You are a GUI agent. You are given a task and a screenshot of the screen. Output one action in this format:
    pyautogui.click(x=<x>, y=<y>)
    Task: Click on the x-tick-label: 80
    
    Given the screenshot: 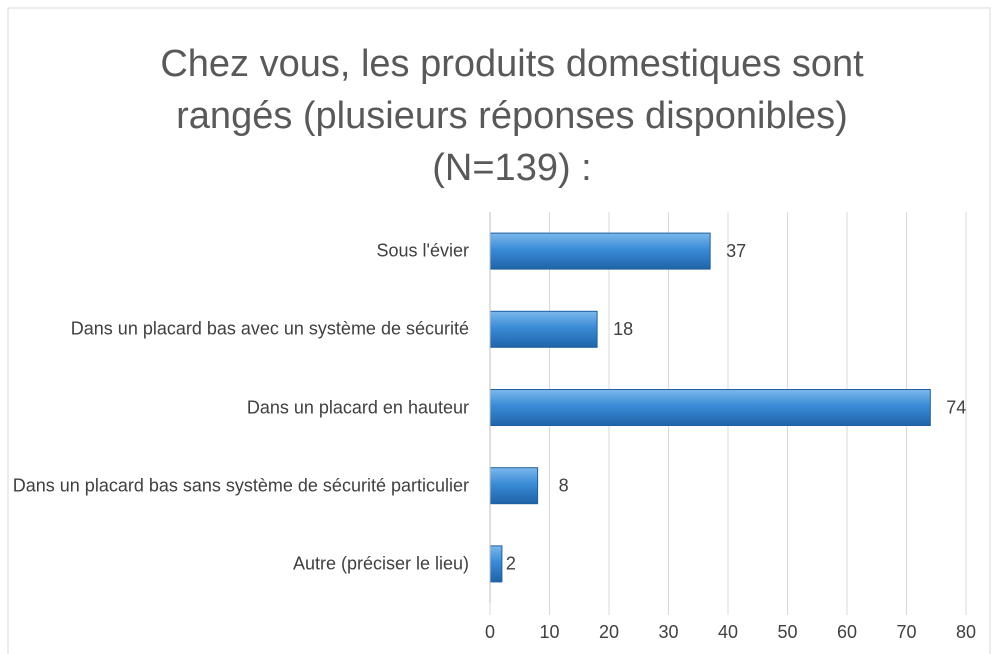 What is the action you would take?
    pyautogui.click(x=966, y=632)
    